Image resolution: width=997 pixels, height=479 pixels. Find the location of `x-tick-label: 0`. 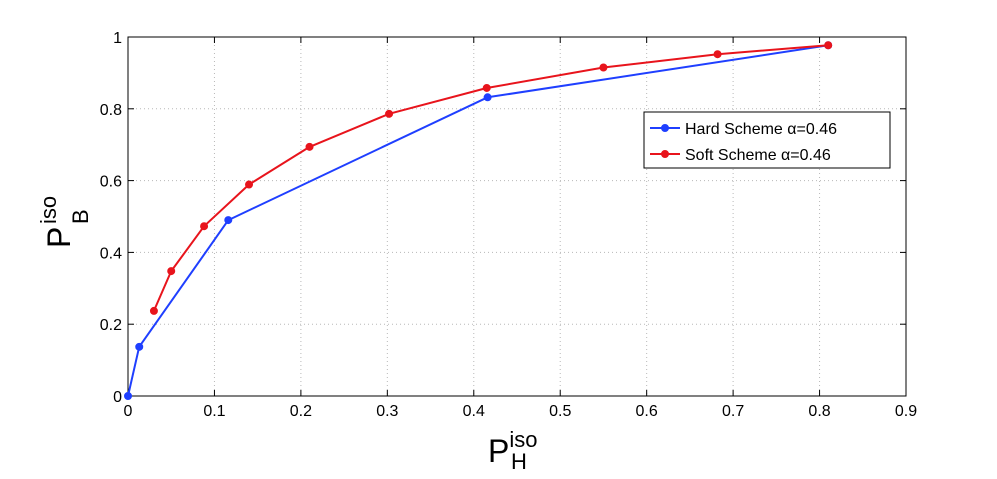

x-tick-label: 0 is located at coordinates (128, 411).